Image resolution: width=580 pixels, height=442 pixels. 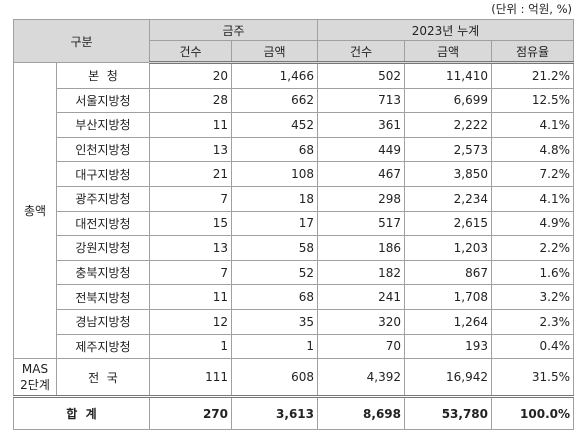 I want to click on row-name: 전 국, so click(x=103, y=378).